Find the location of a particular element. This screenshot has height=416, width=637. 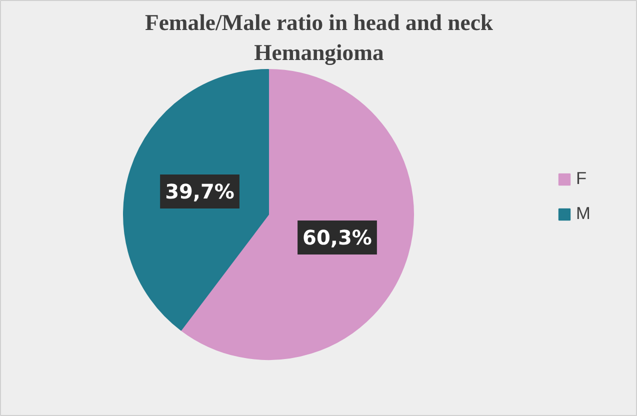

chart-title: Female/Male ratio in head and neck Hemangioma is located at coordinates (319, 37).